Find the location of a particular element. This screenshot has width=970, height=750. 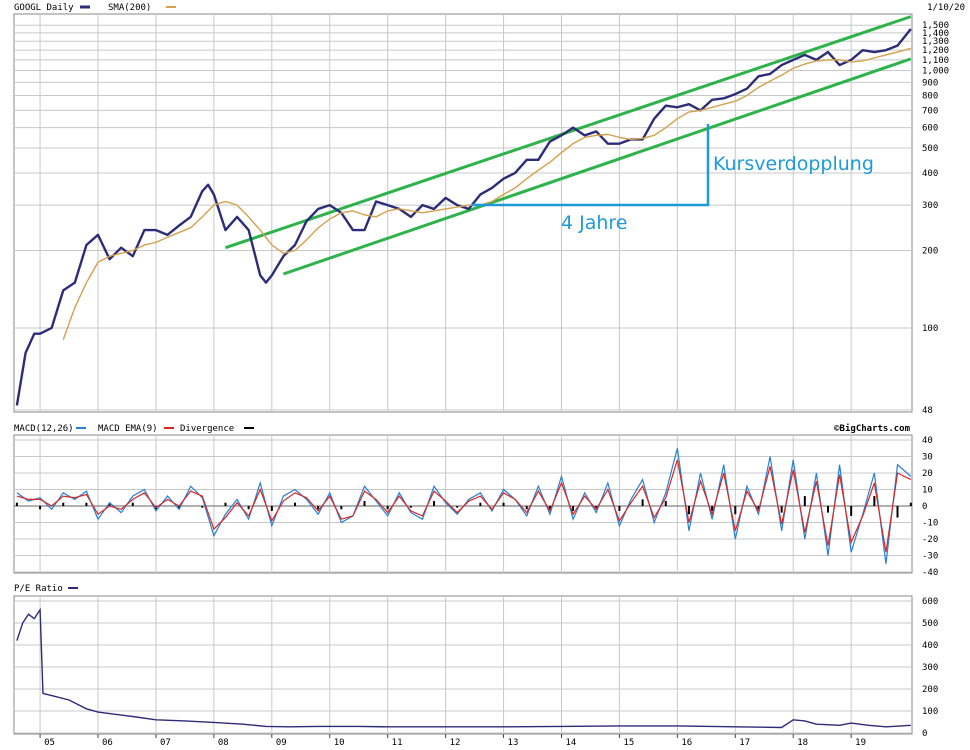

price-y-tick-label: 400 is located at coordinates (930, 174).